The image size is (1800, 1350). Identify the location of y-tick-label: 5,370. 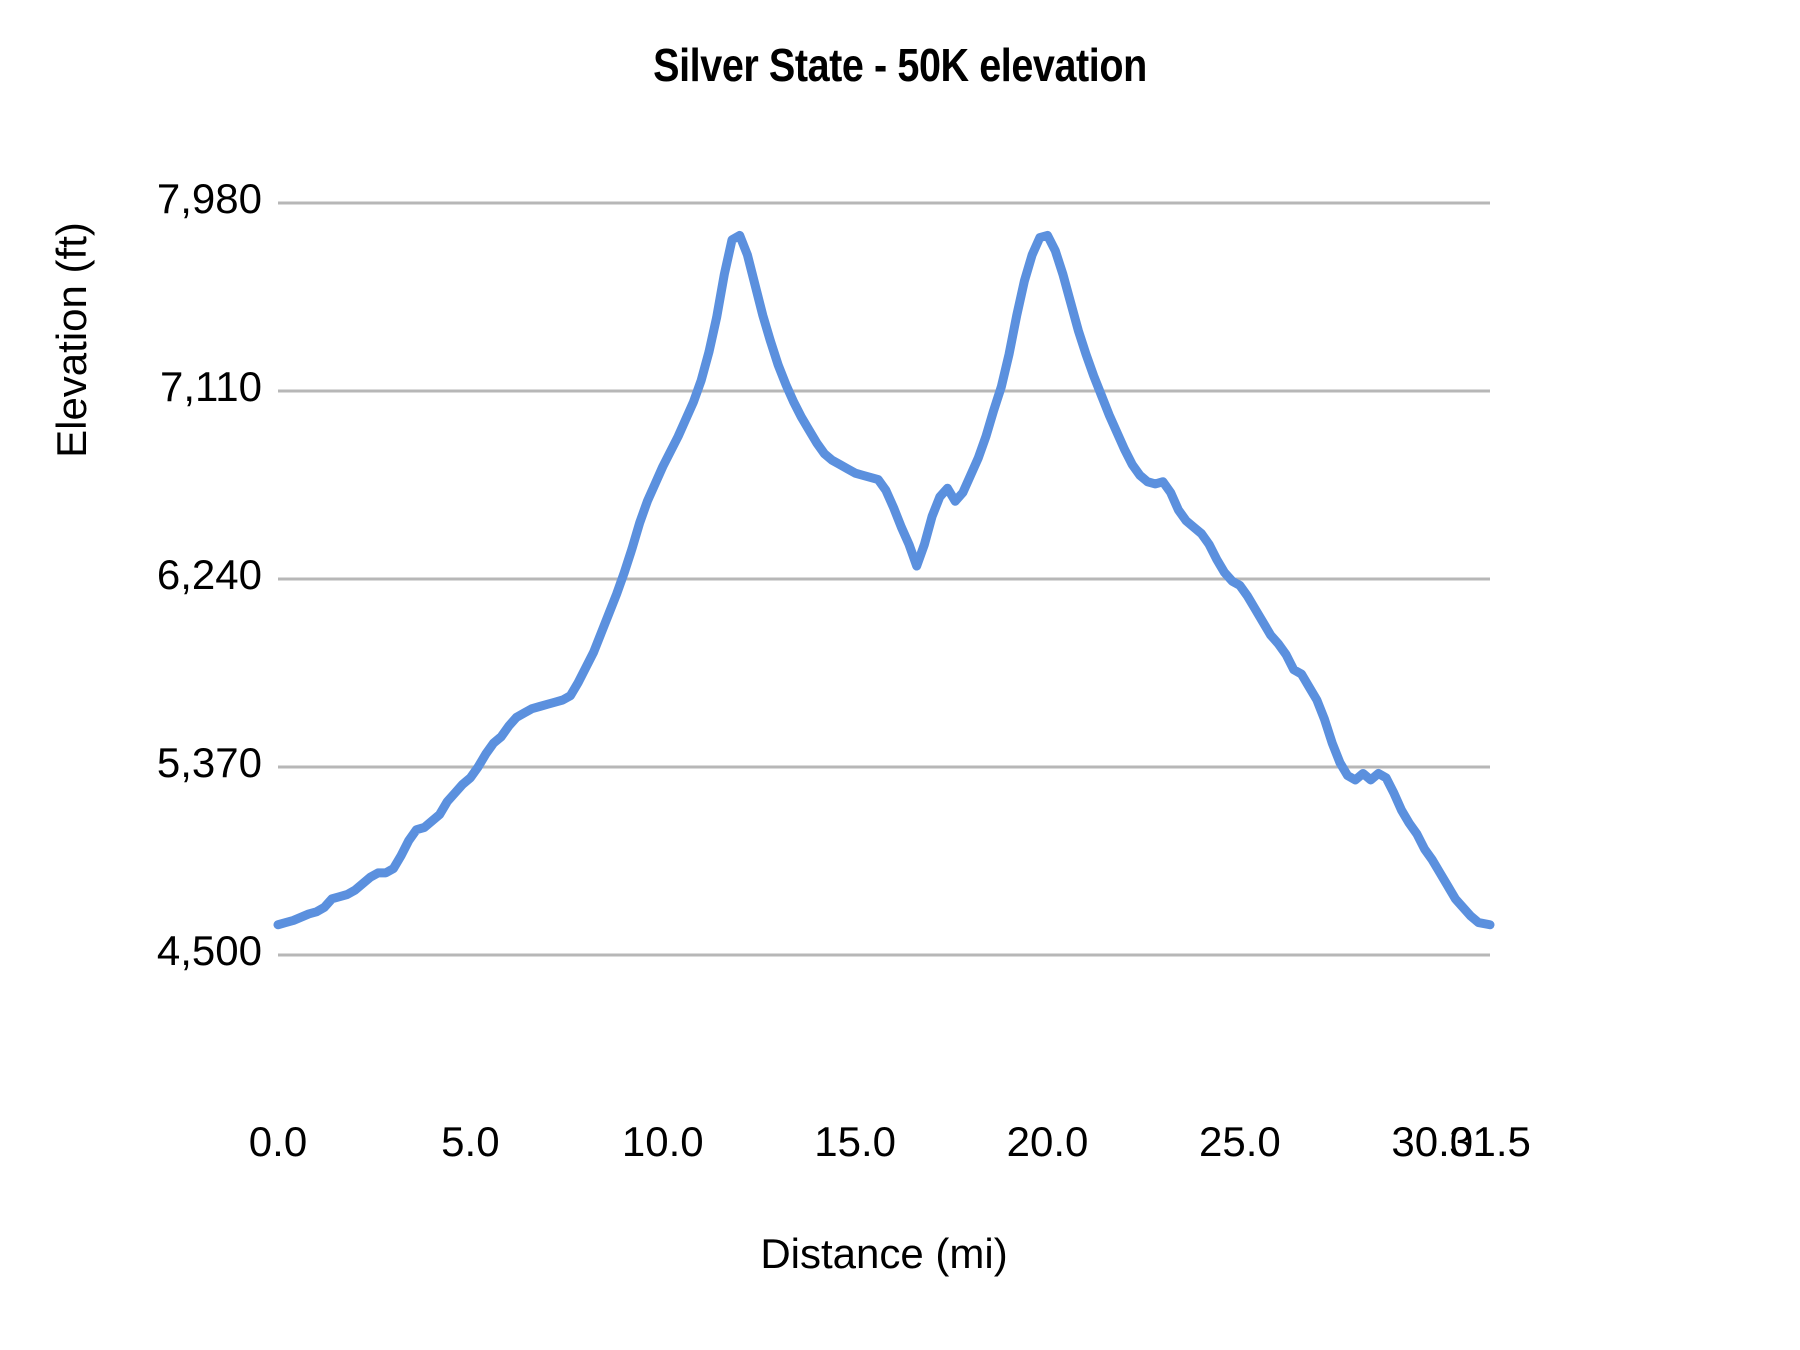
(209, 762).